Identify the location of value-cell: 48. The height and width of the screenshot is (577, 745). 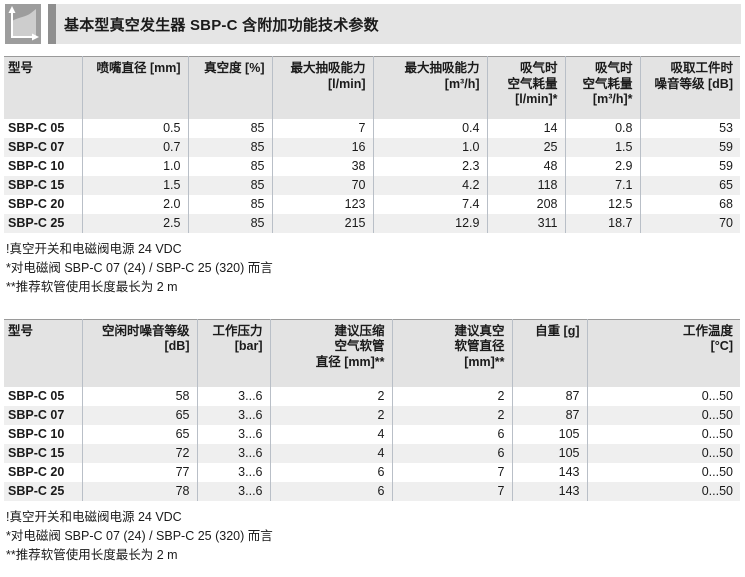
(525, 166).